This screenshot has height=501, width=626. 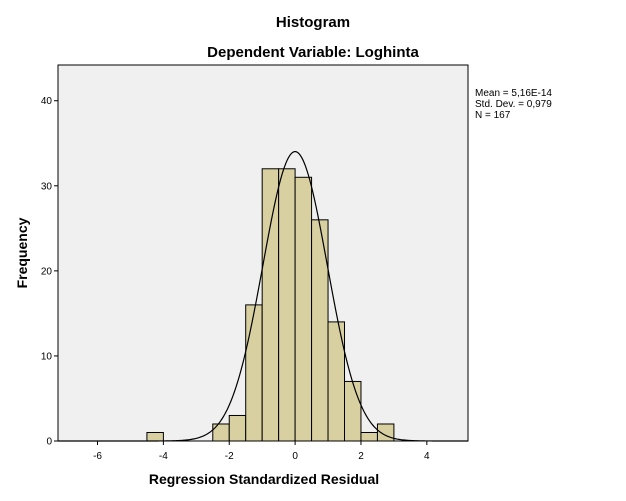 What do you see at coordinates (361, 456) in the screenshot?
I see `x-tick-label: 2` at bounding box center [361, 456].